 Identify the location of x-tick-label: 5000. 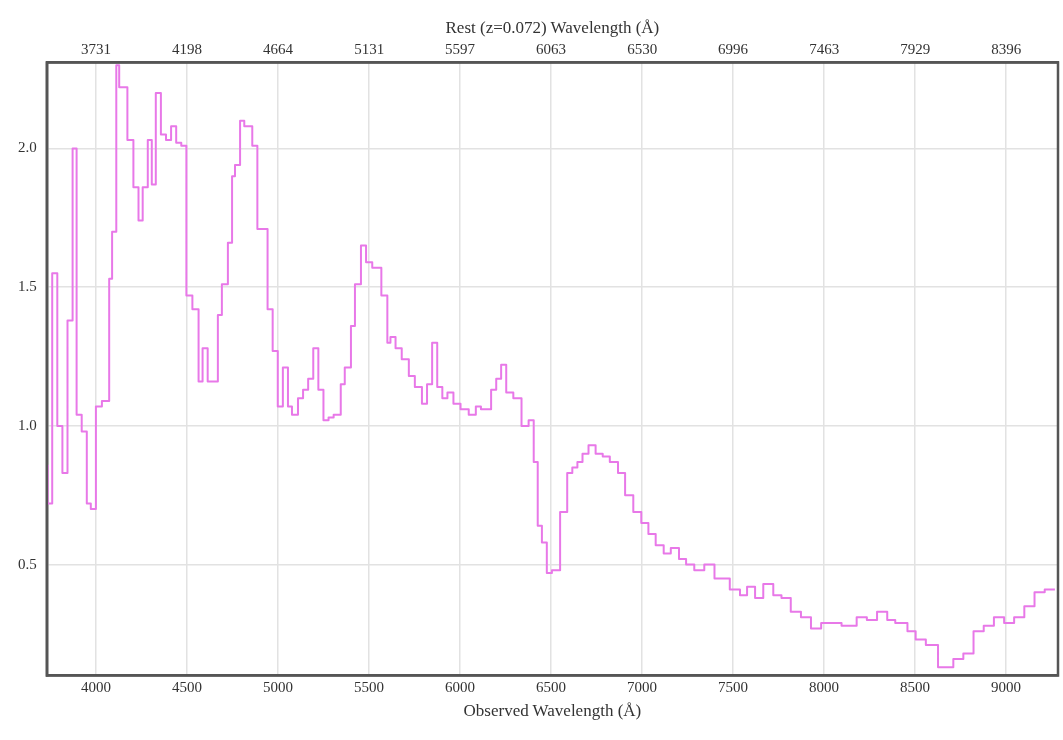
(277, 686).